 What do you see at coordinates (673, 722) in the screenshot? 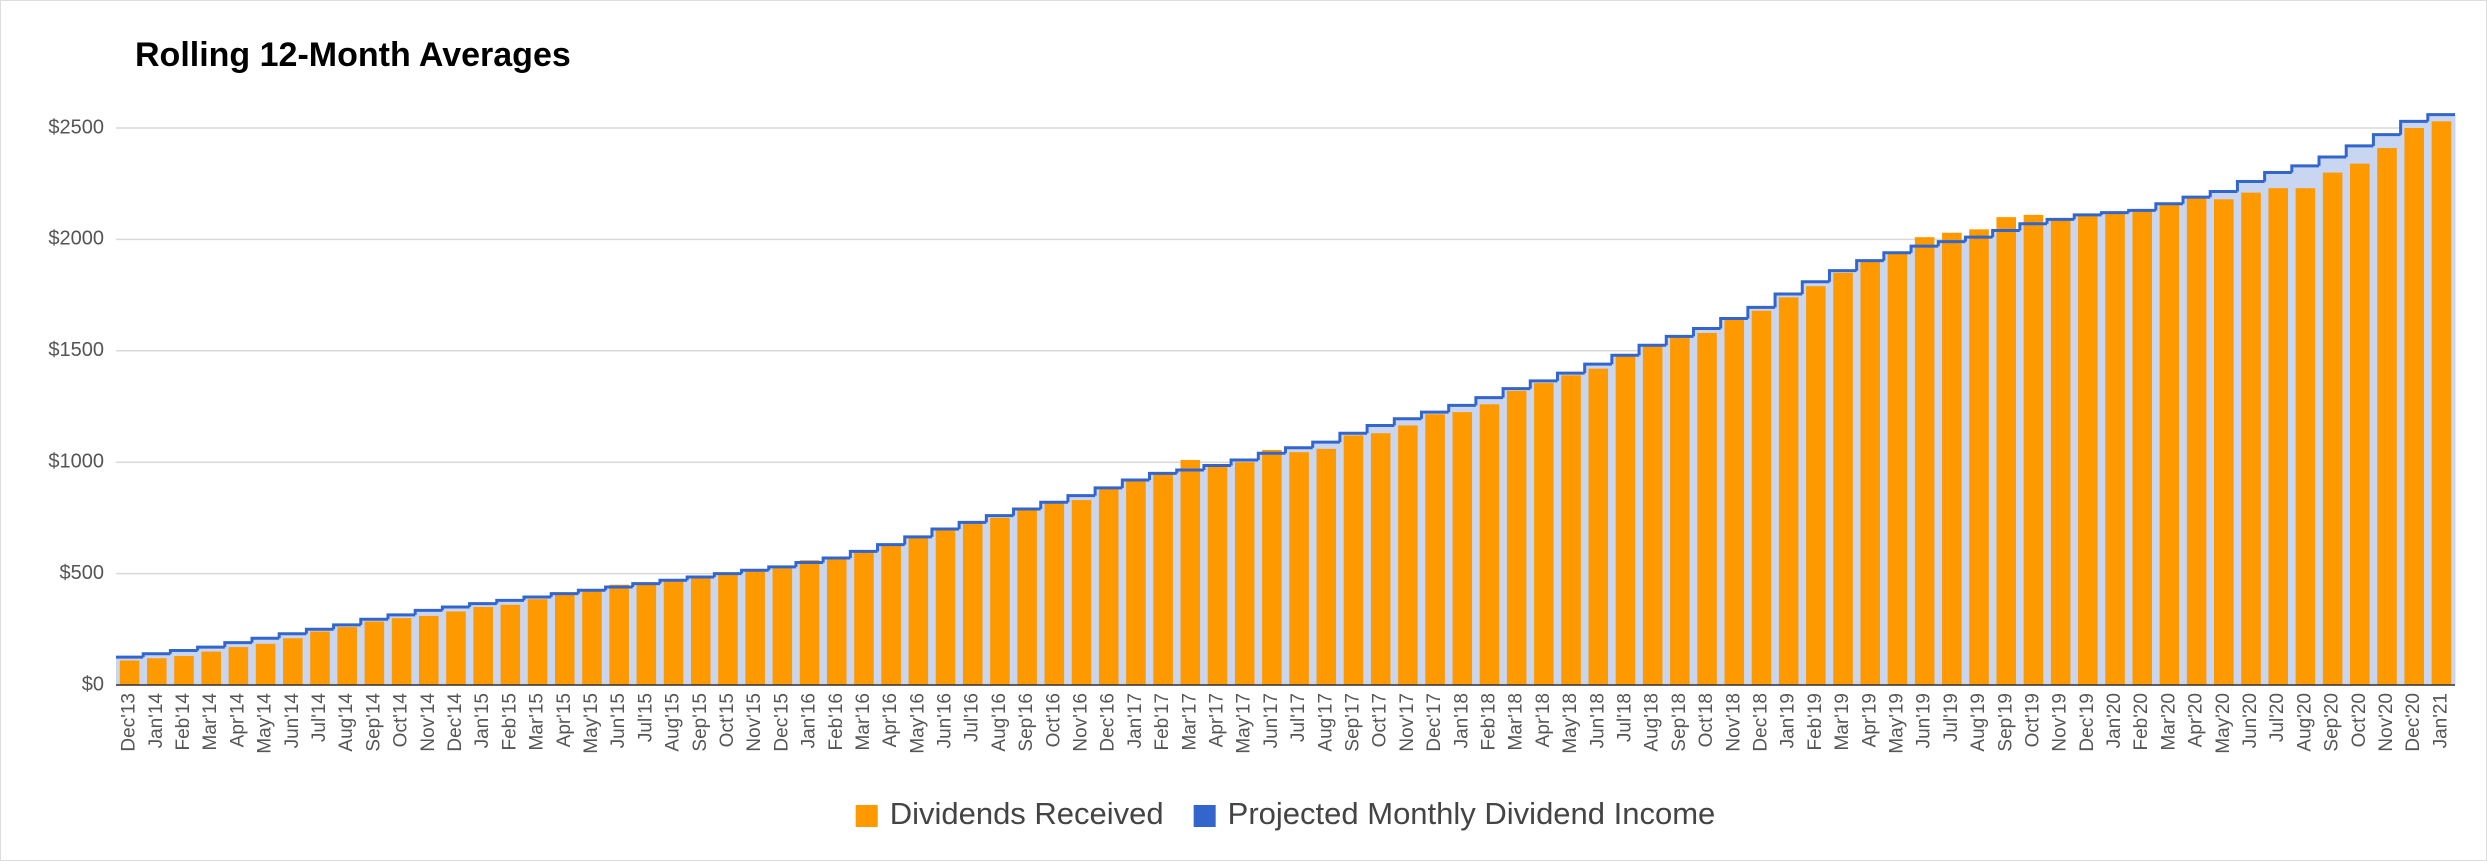
I see `x-tick-label: Aug'15` at bounding box center [673, 722].